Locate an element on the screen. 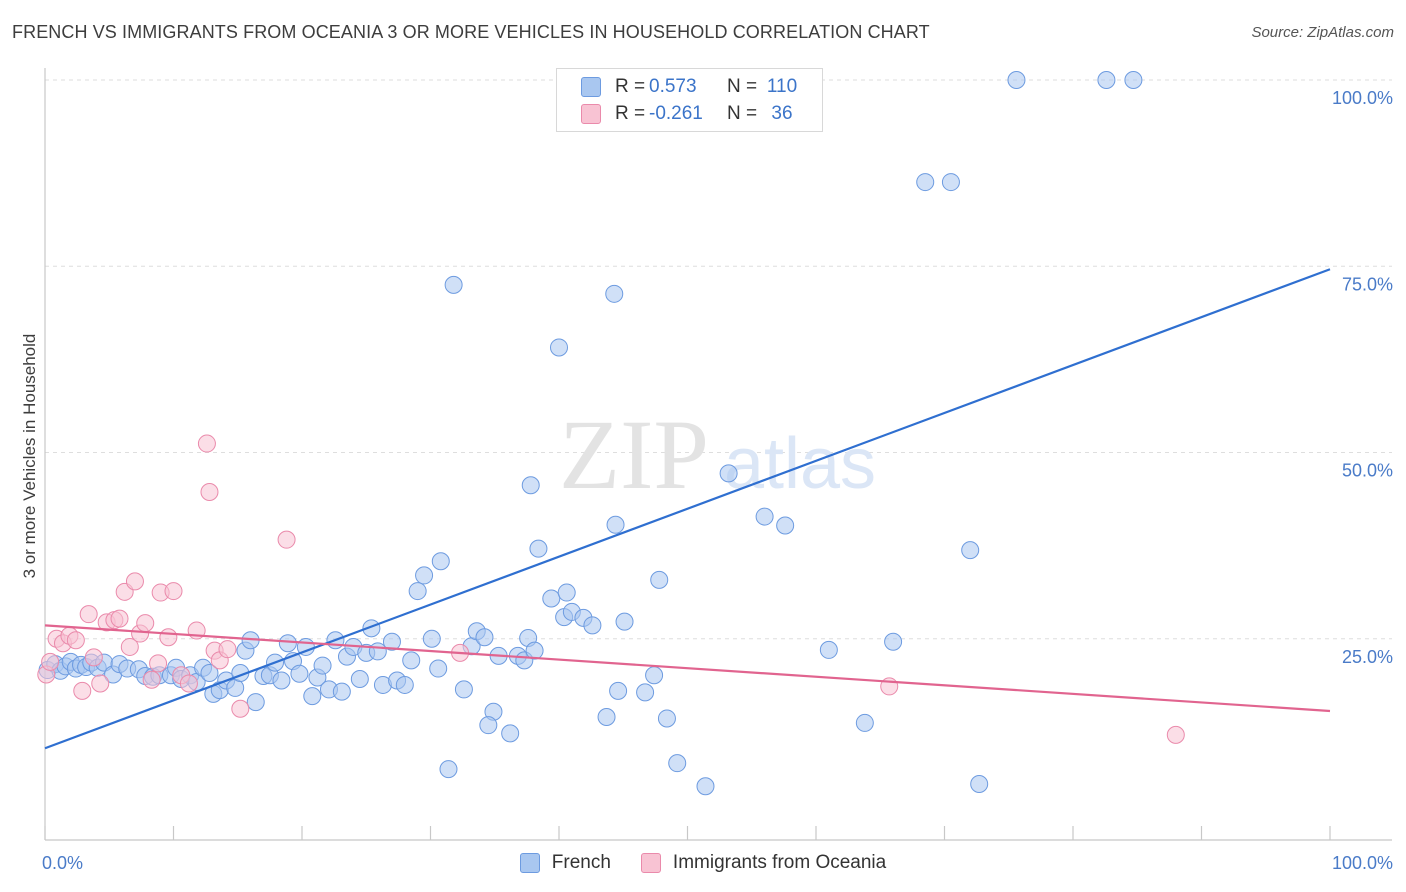 This screenshot has height=892, width=1406. y-tick-label: 50.0% is located at coordinates (1367, 471).